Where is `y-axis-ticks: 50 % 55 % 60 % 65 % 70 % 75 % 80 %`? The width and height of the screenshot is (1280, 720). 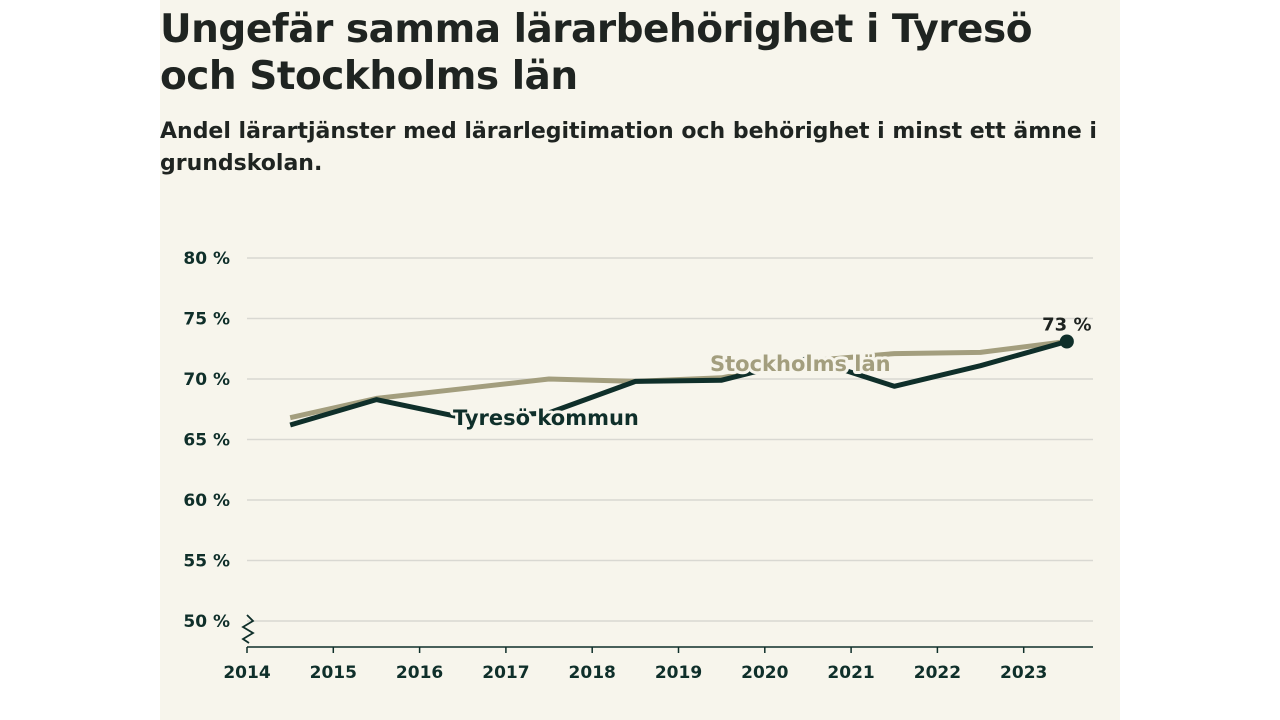 y-axis-ticks: 50 % 55 % 60 % 65 % 70 % 75 % 80 % is located at coordinates (206, 440).